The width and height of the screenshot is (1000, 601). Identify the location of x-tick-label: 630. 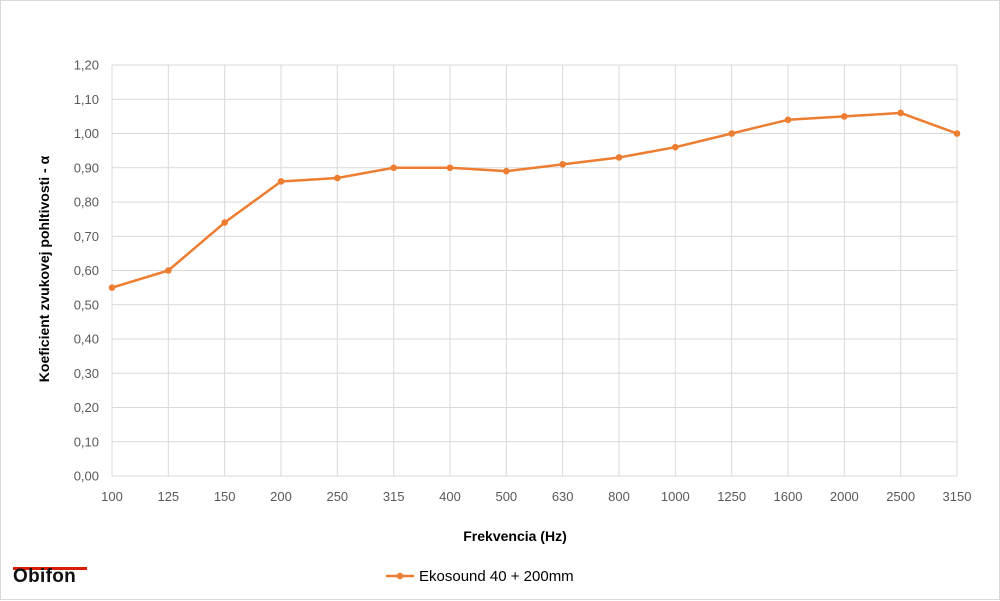
(563, 496).